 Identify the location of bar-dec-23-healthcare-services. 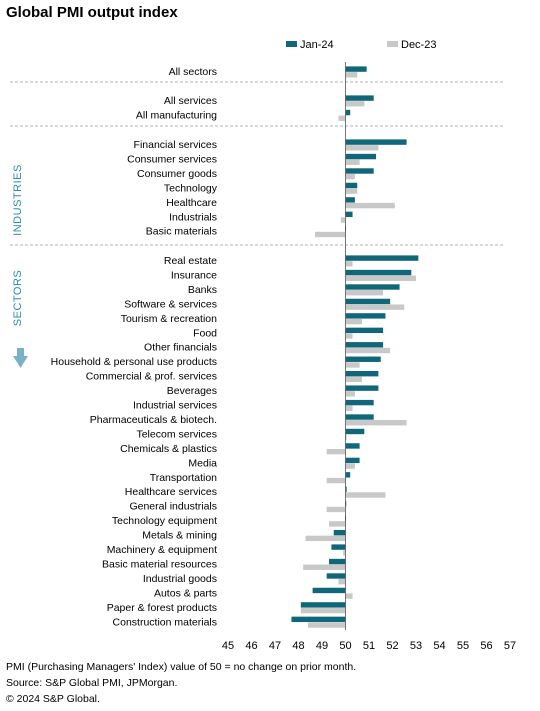
(365, 495).